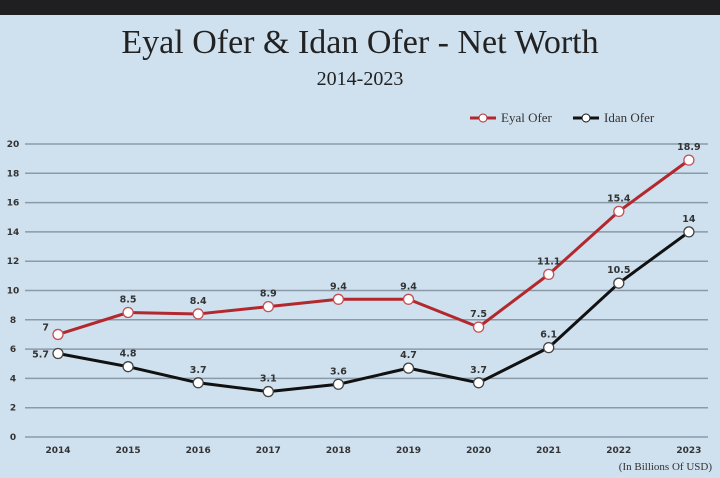  What do you see at coordinates (268, 294) in the screenshot?
I see `data-label: 8.9` at bounding box center [268, 294].